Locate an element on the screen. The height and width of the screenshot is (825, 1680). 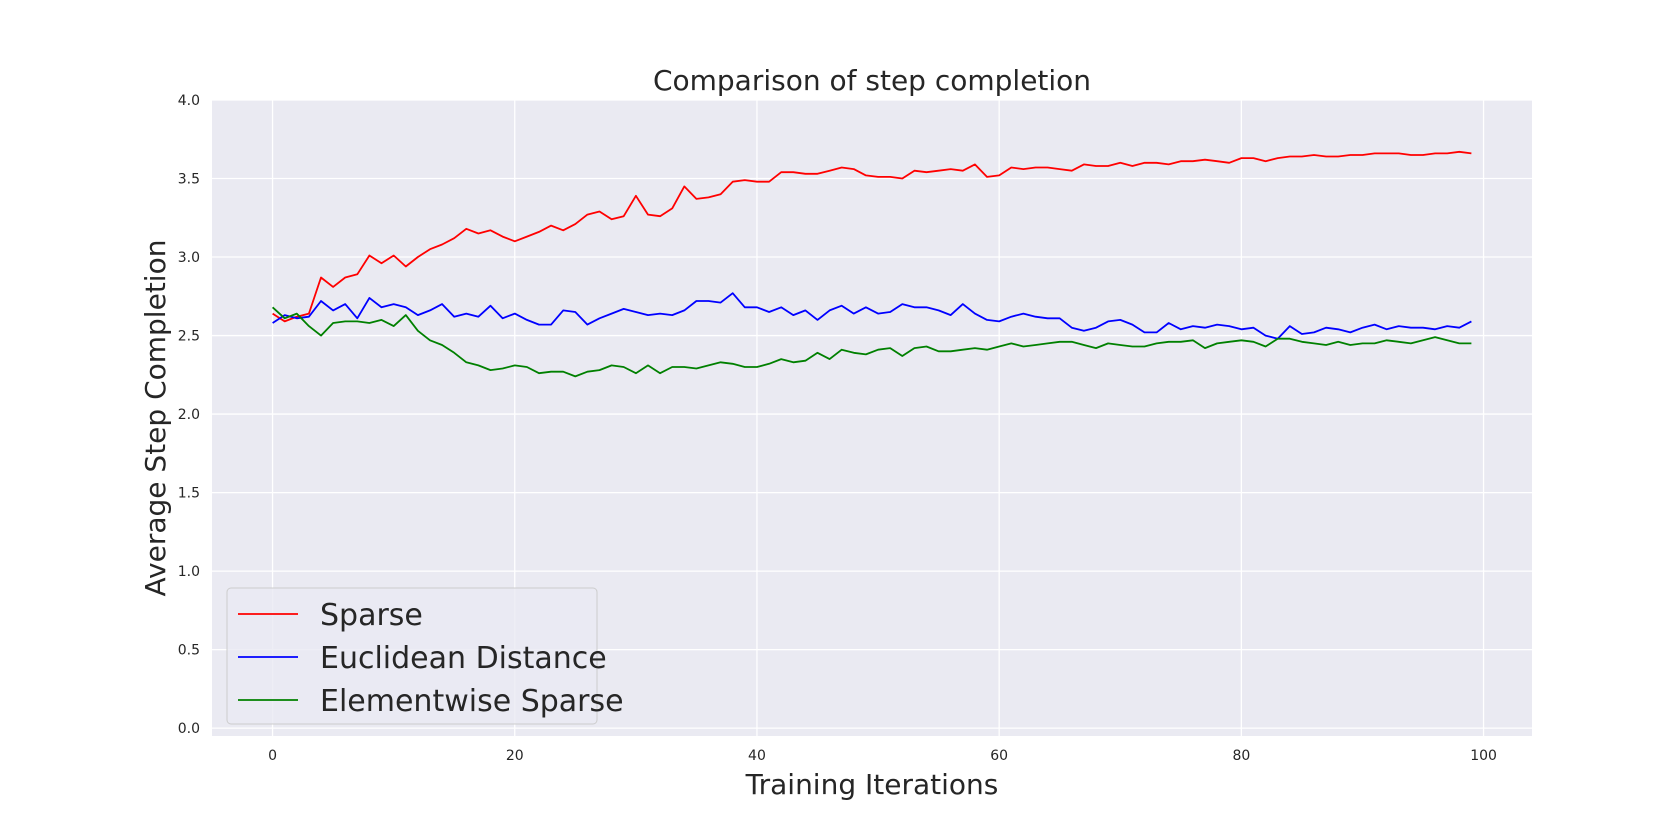
x-tick-label: 60 is located at coordinates (999, 756).